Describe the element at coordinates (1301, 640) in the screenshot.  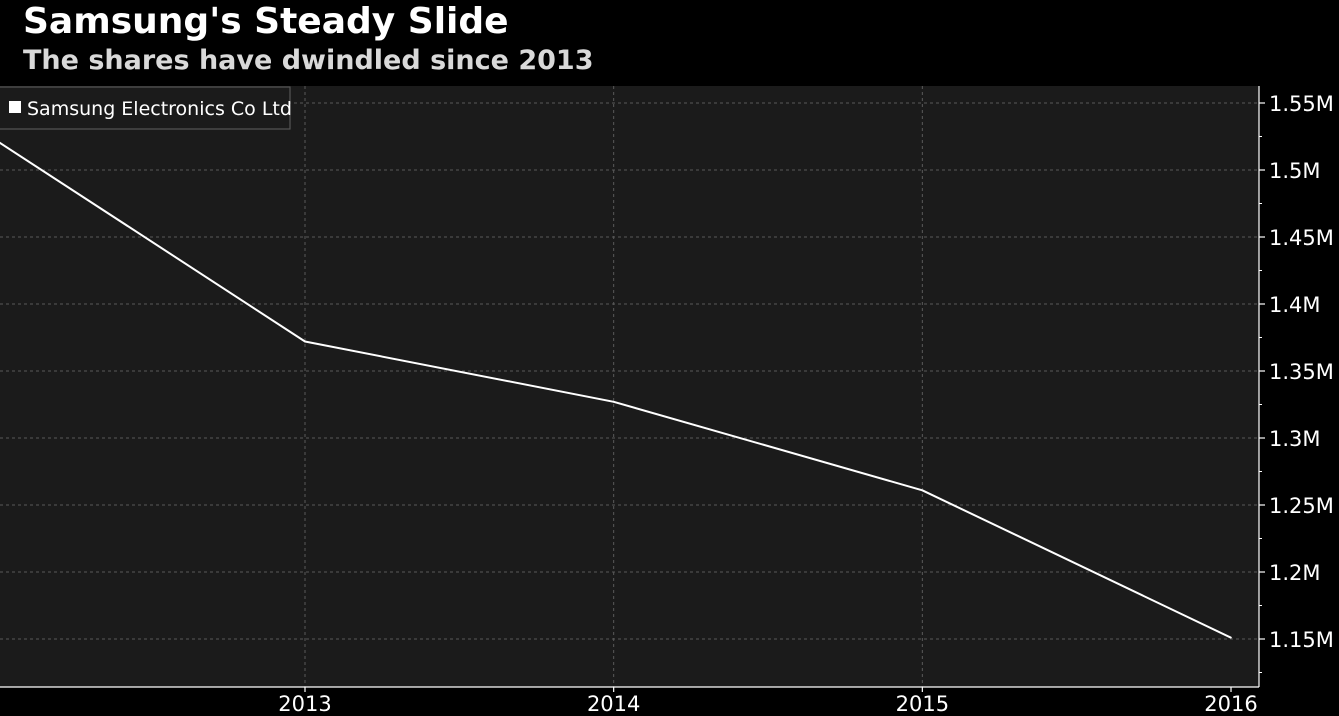
I see `y-tick-label: 1.15M` at that location.